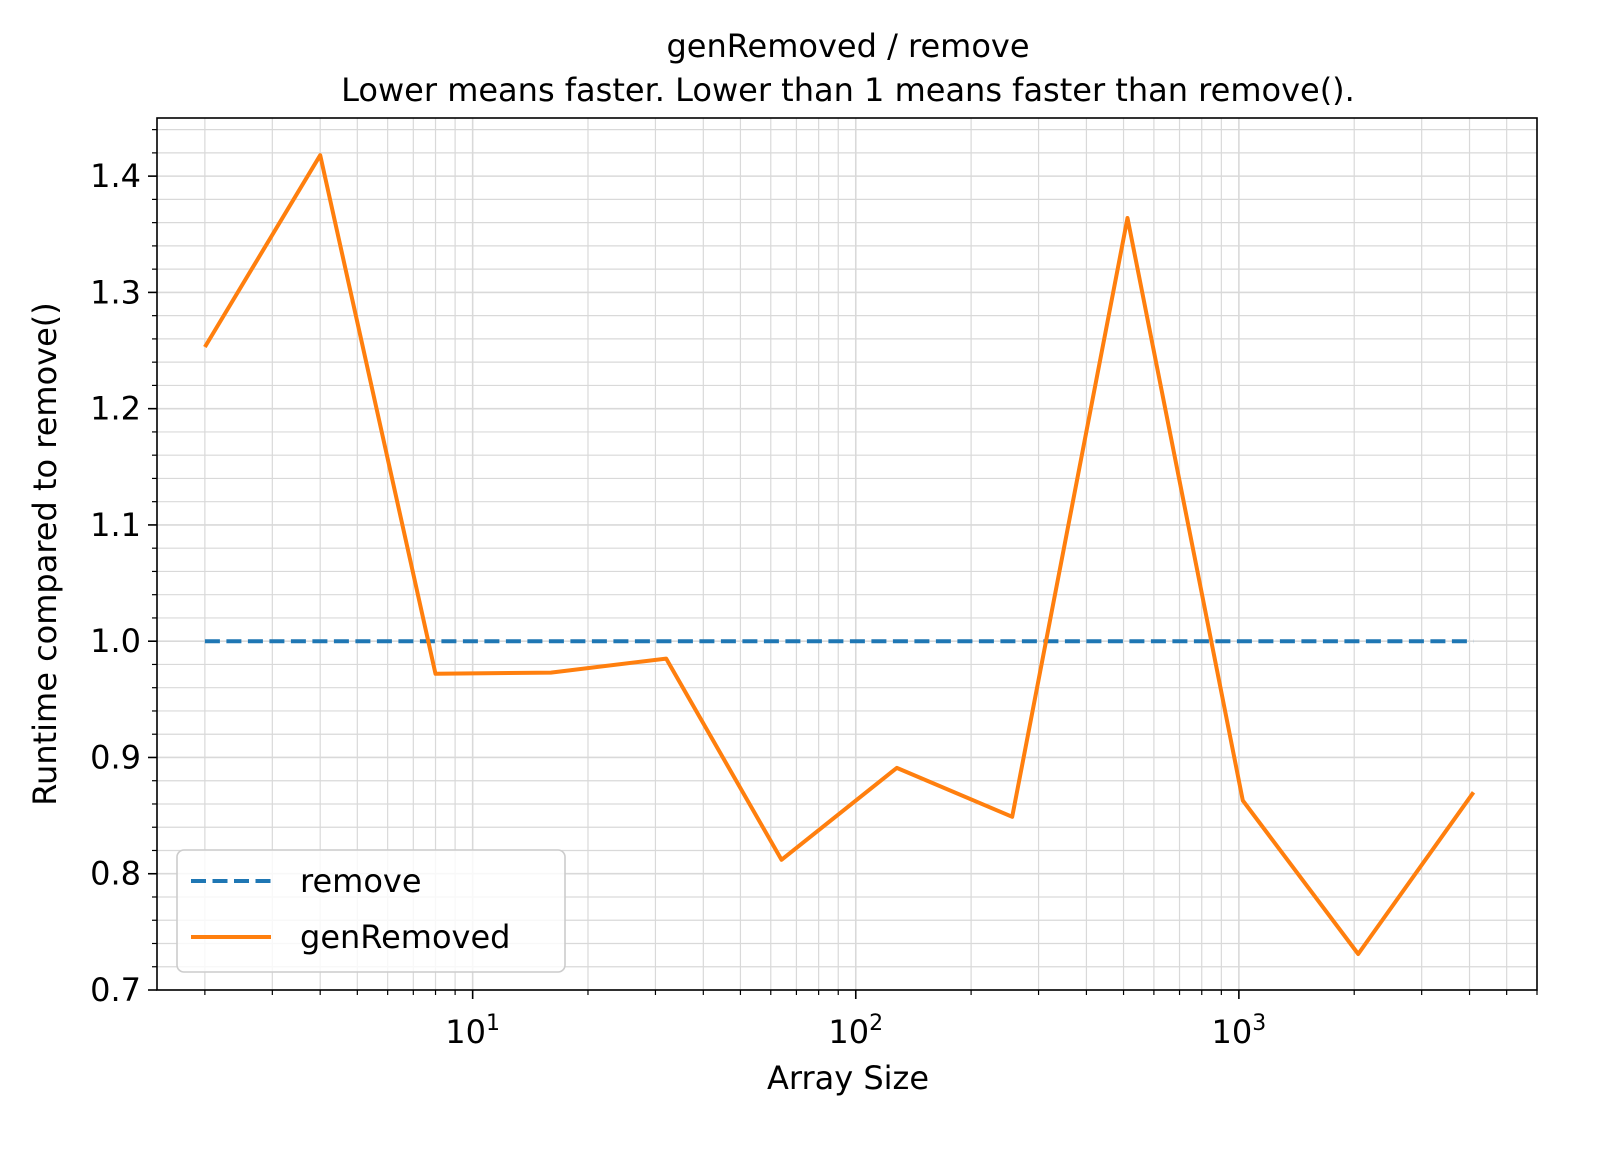 Image resolution: width=1600 pixels, height=1150 pixels. I want to click on y-tick-label: 1.4, so click(115, 176).